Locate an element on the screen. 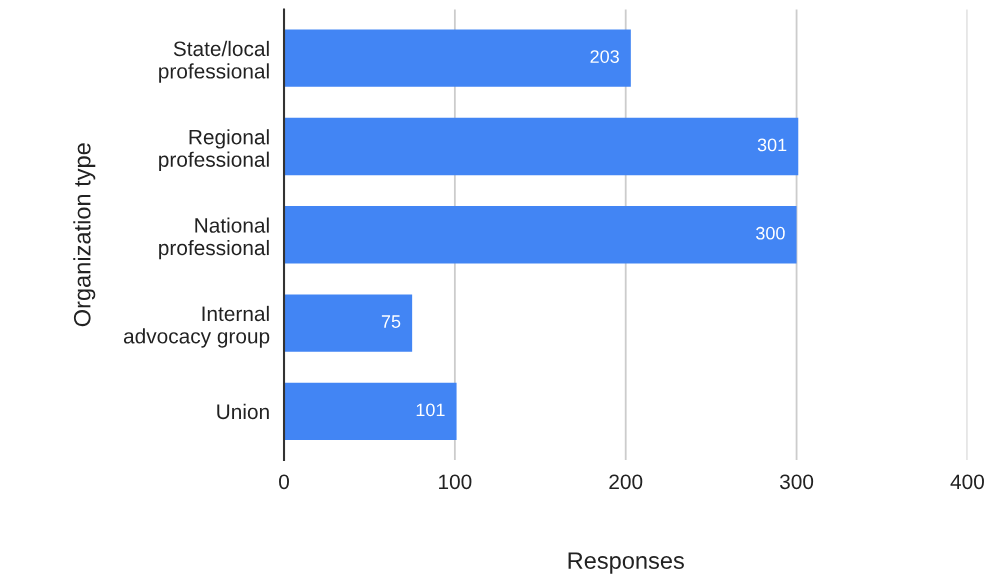 Image resolution: width=1005 pixels, height=585 pixels. data-label: 301 is located at coordinates (772, 145).